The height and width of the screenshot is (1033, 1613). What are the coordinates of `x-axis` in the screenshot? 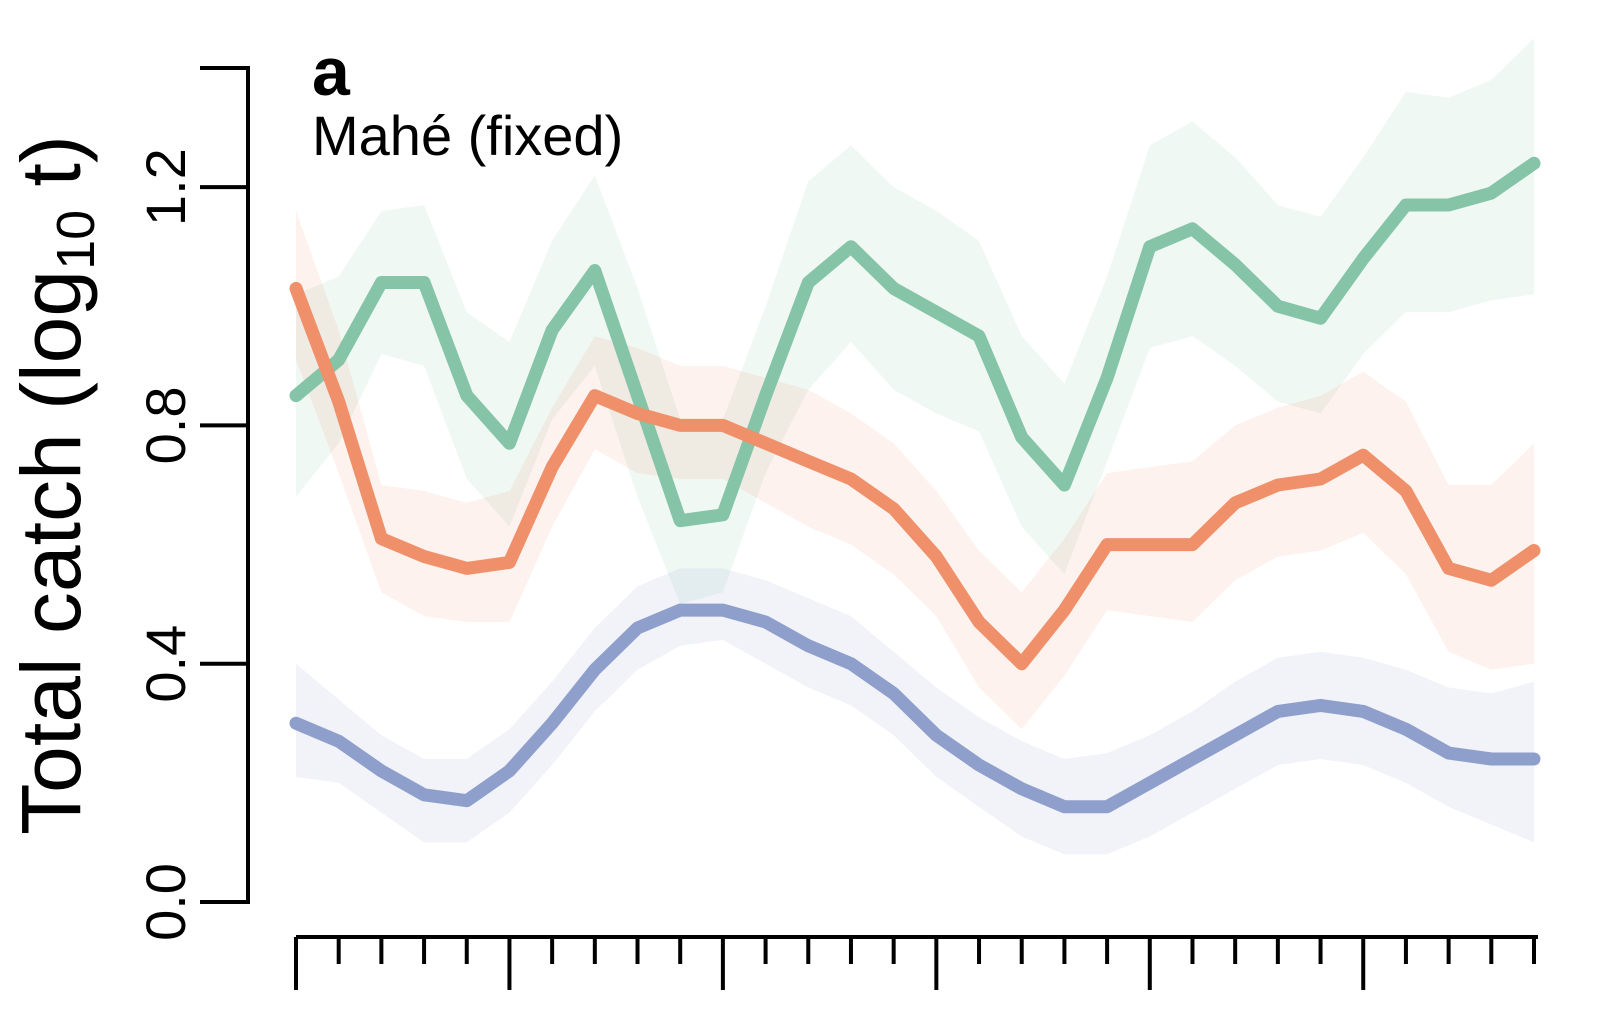 It's located at (916, 962).